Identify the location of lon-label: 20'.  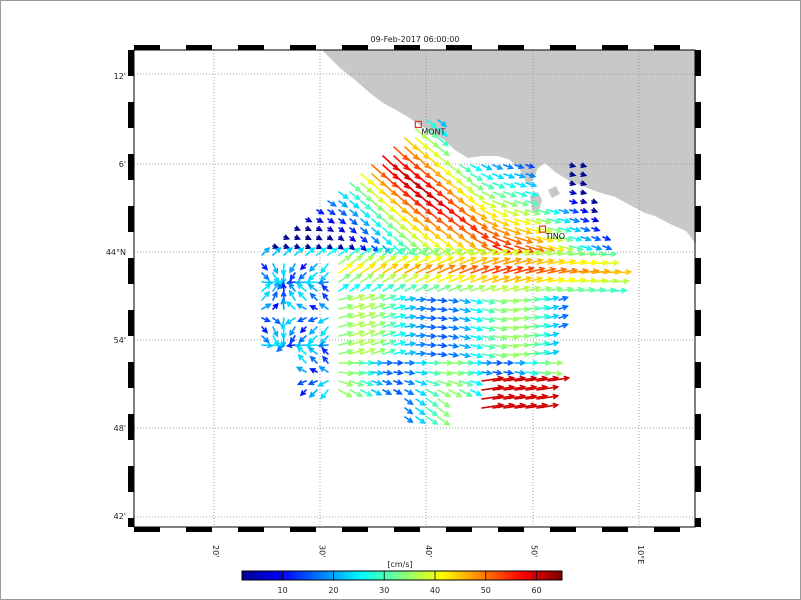
(215, 551).